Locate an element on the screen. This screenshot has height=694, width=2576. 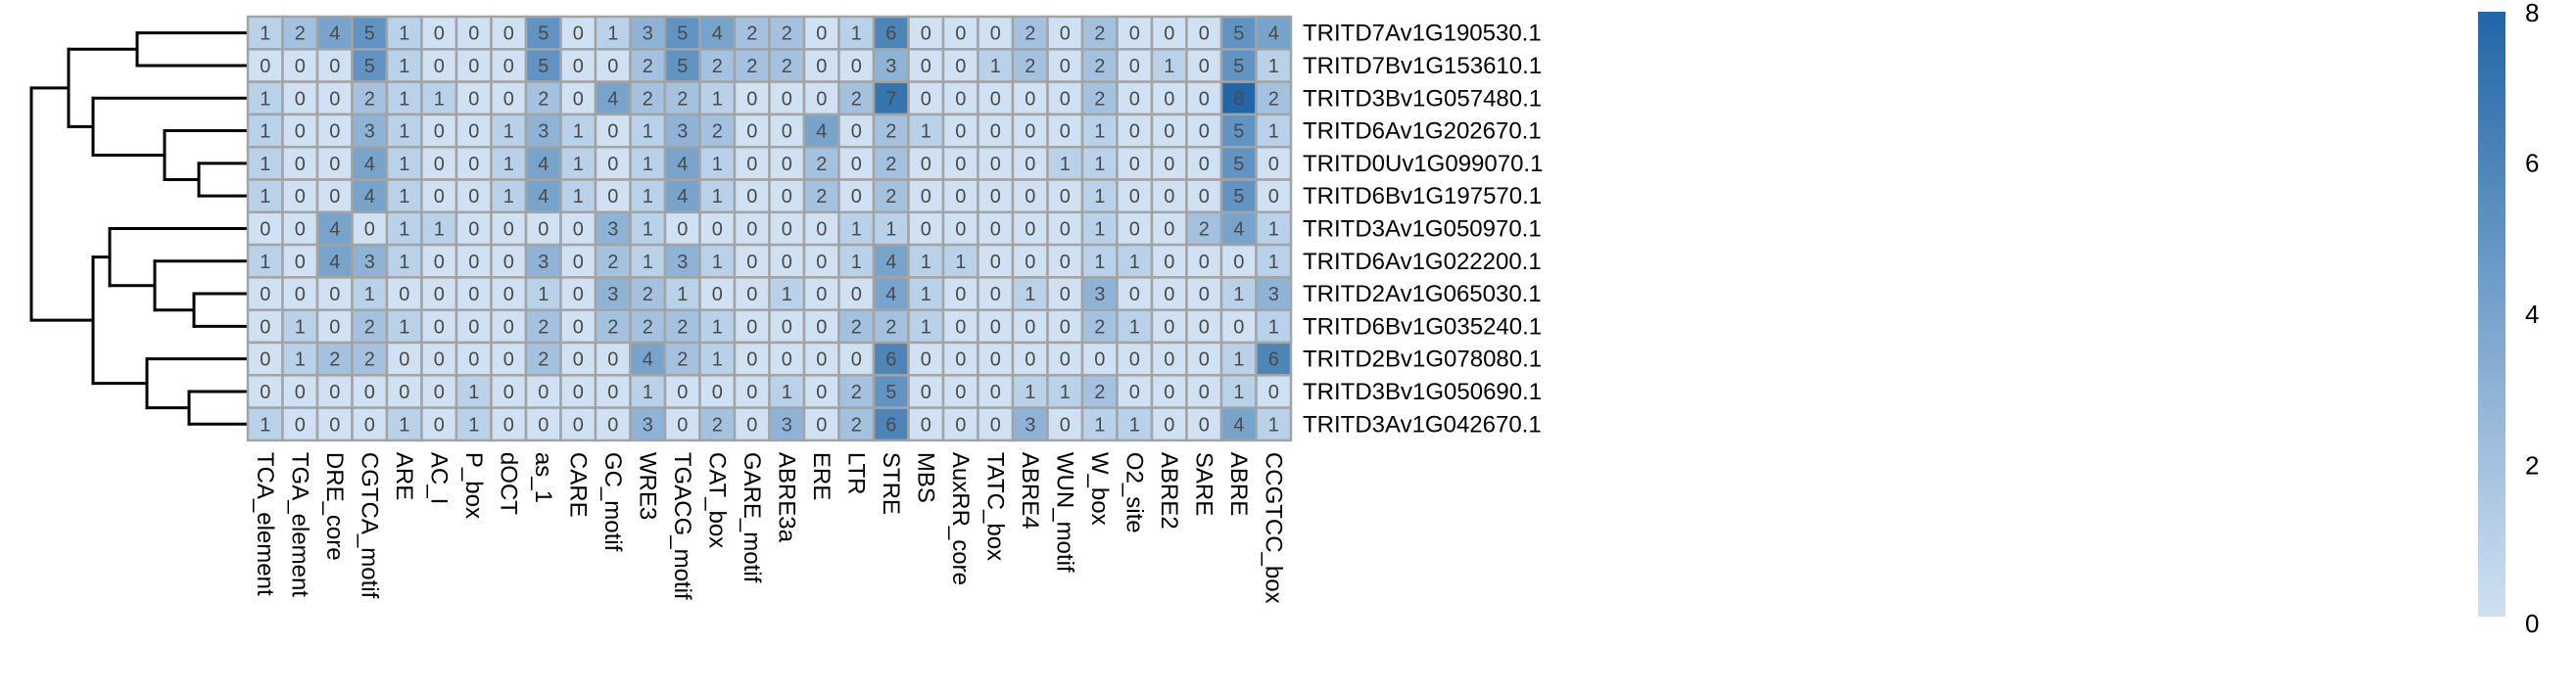
column-label: LTR is located at coordinates (856, 473).